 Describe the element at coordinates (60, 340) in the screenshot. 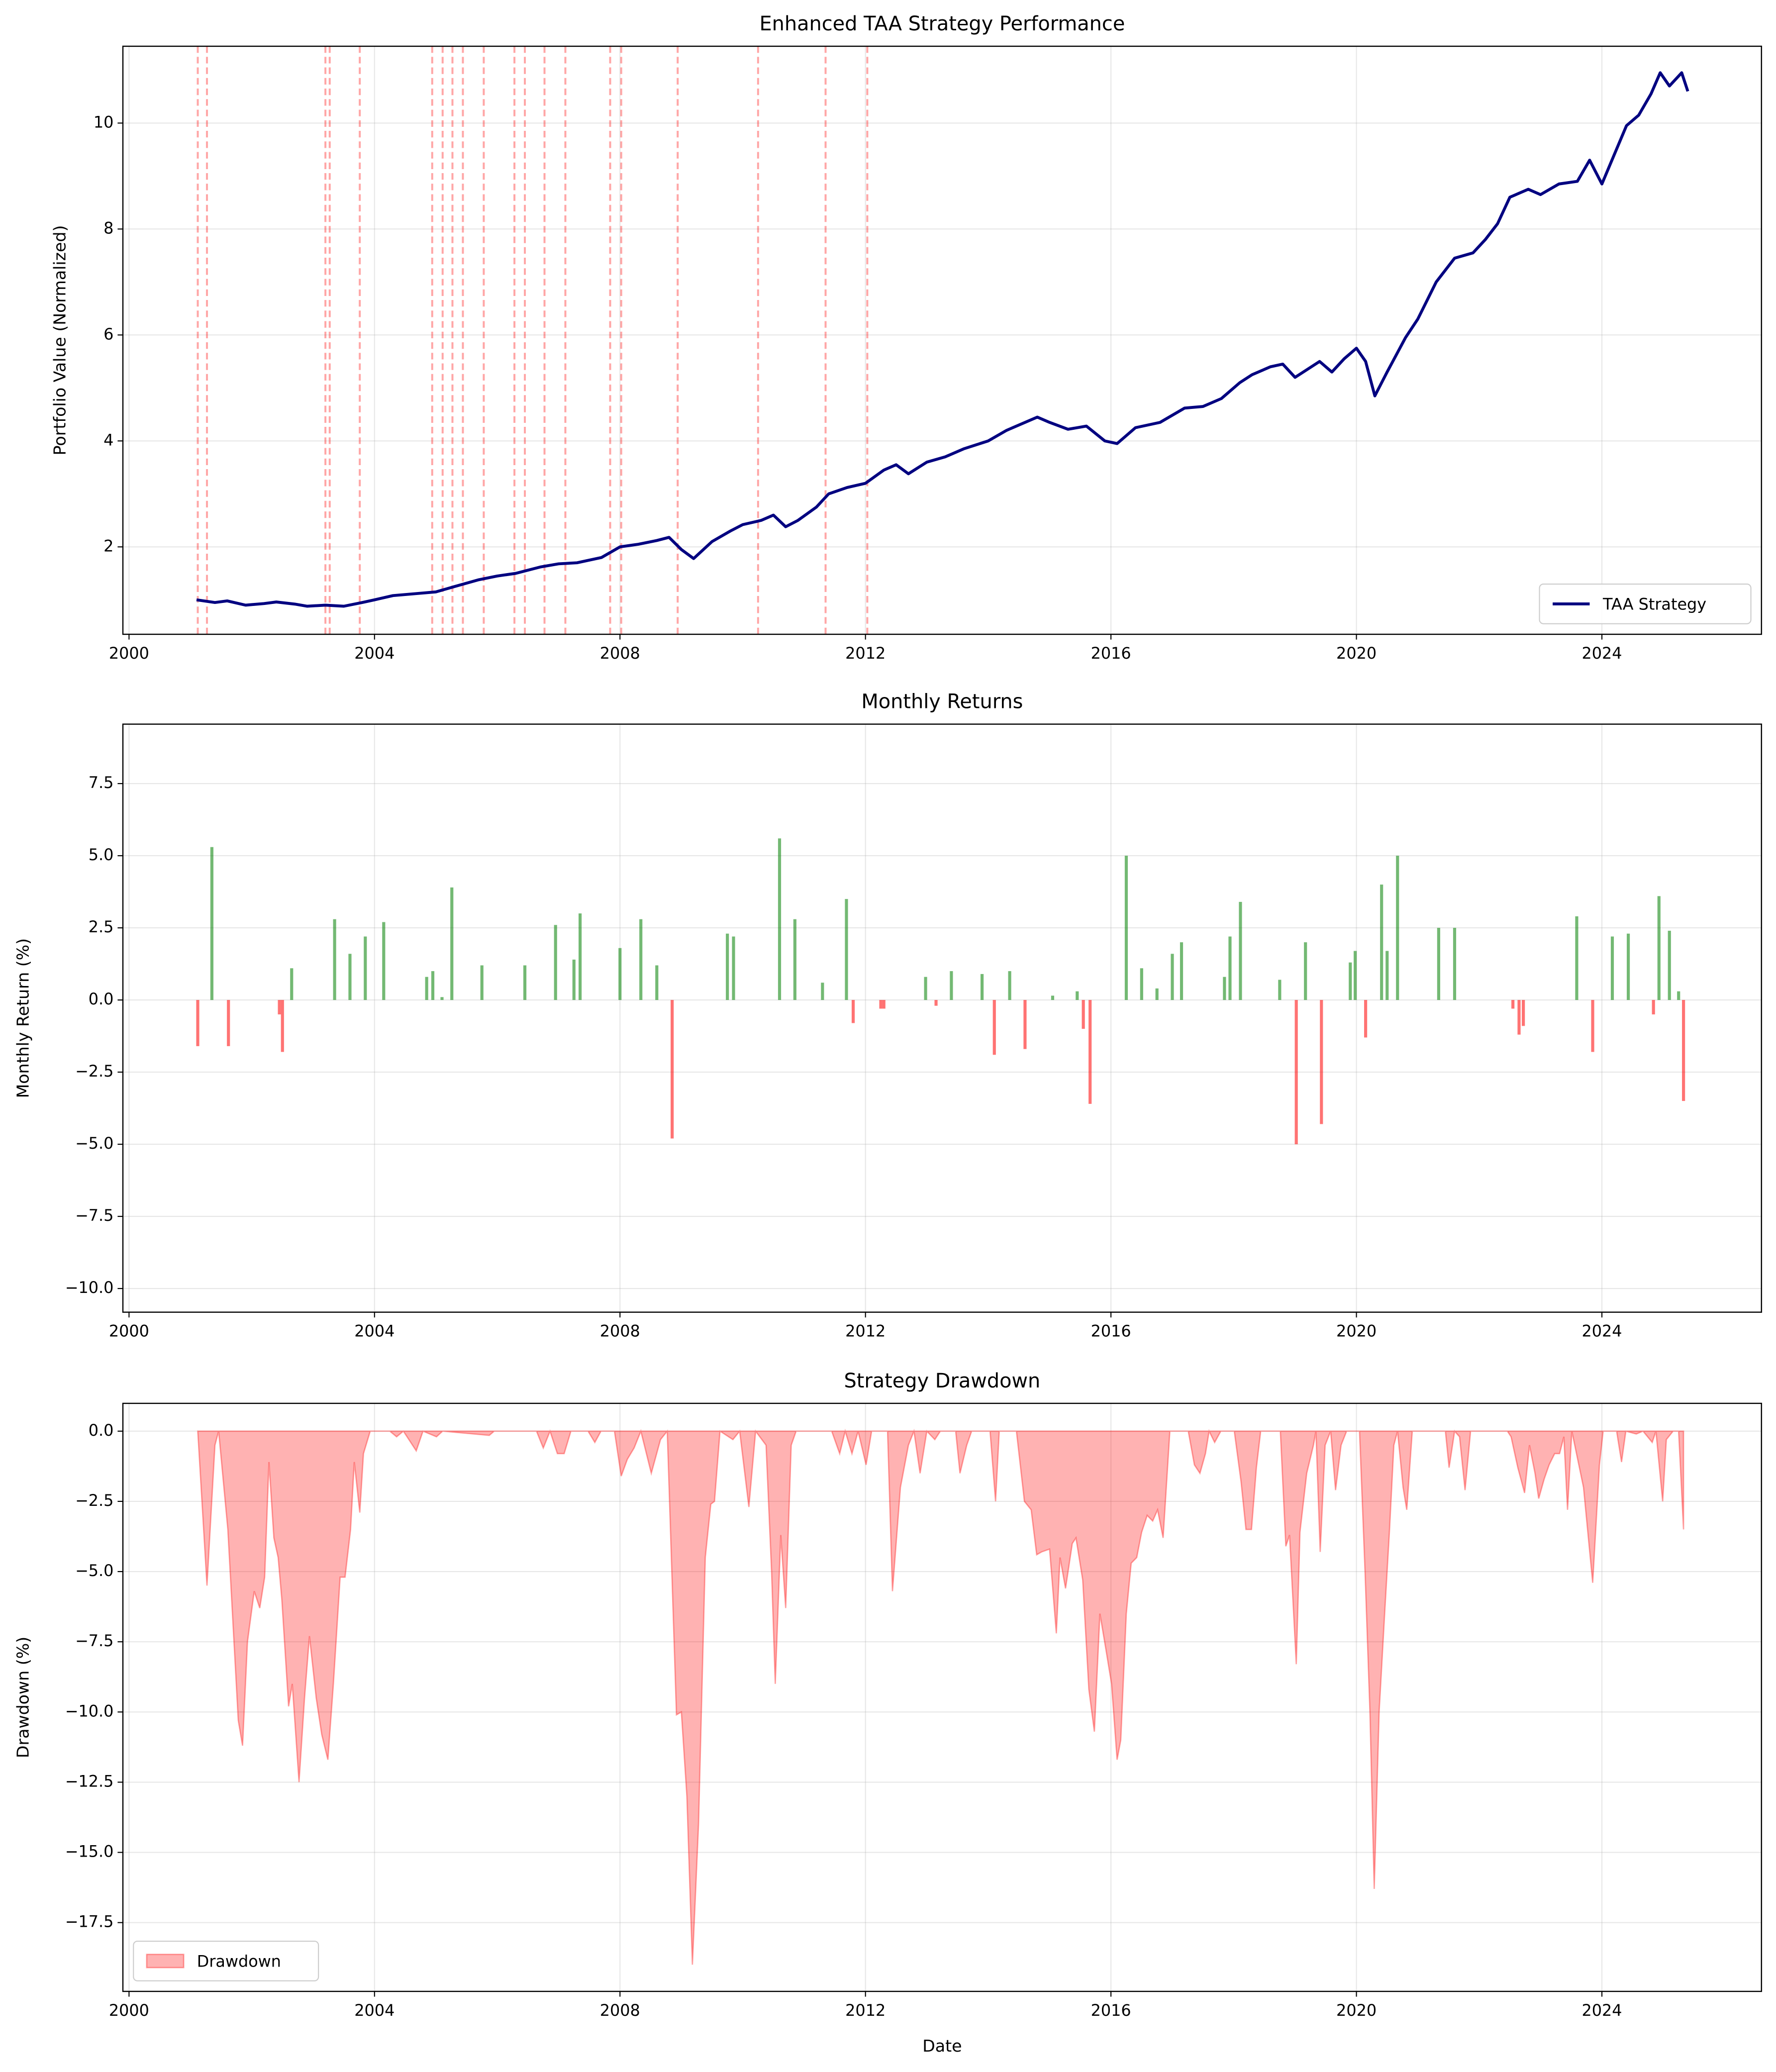

I see `y-axis-label: Portfolio Value (Normalized)` at that location.